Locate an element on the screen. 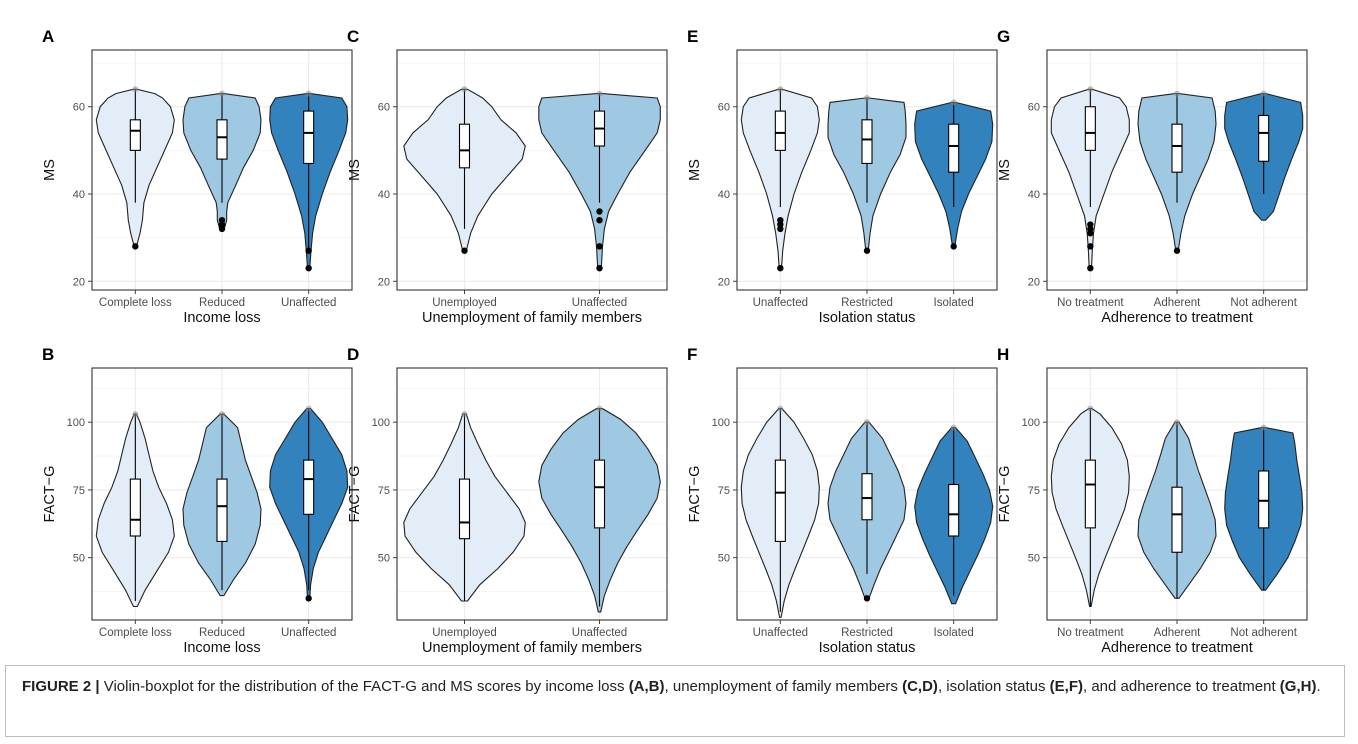 The height and width of the screenshot is (744, 1358). panel-letter: F is located at coordinates (692, 354).